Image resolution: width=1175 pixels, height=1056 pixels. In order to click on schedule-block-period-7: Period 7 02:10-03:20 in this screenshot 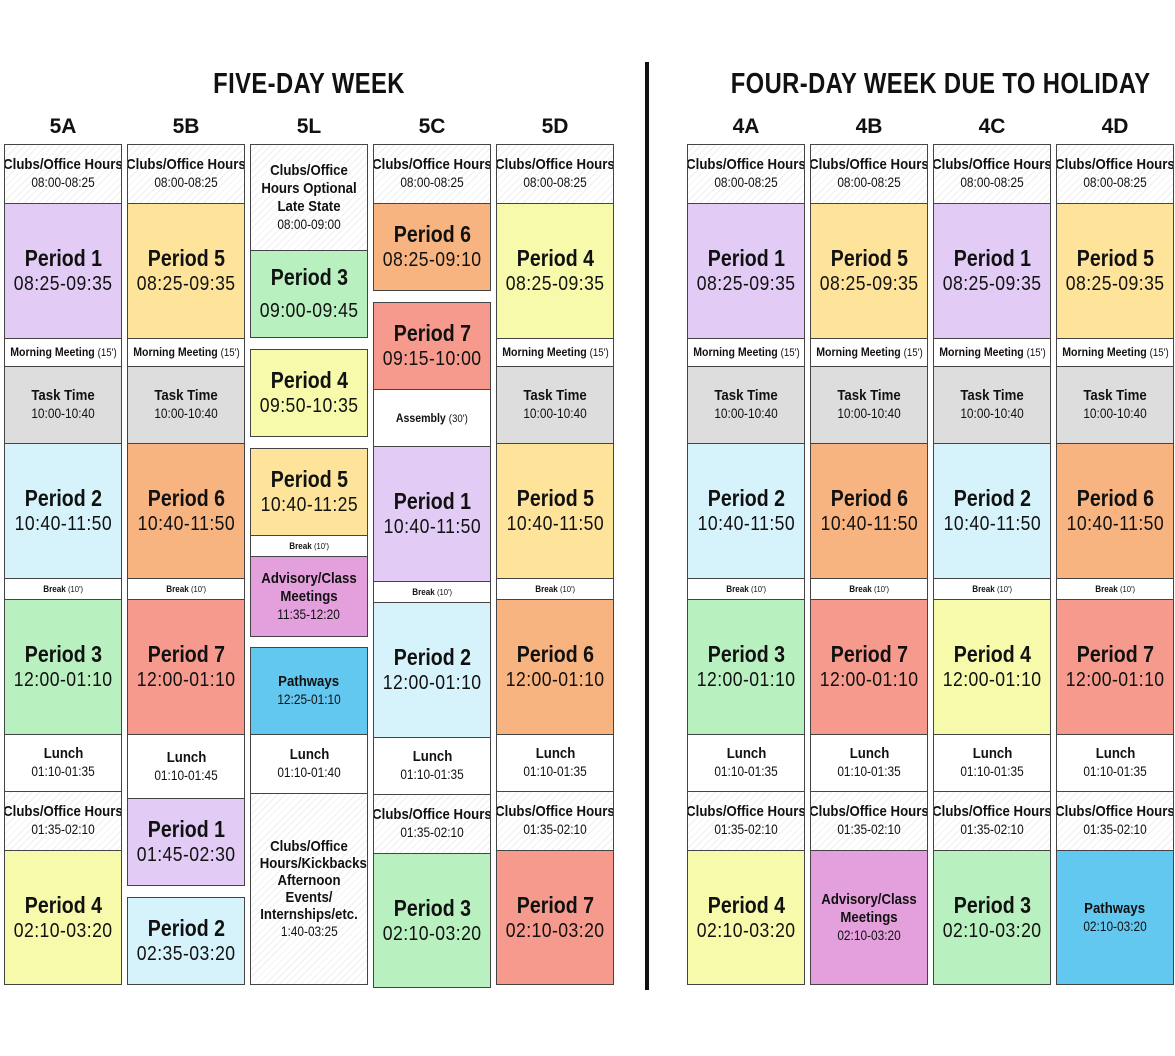, I will do `click(555, 917)`.